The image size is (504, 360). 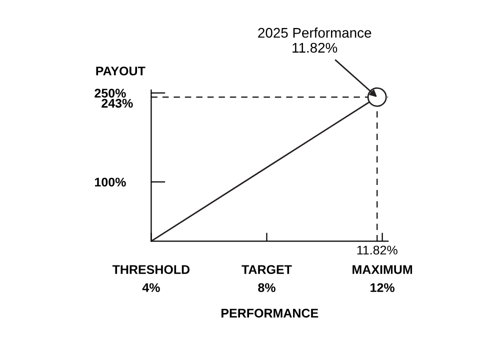 What do you see at coordinates (315, 40) in the screenshot?
I see `annotation: 2025 Performance 11.82%` at bounding box center [315, 40].